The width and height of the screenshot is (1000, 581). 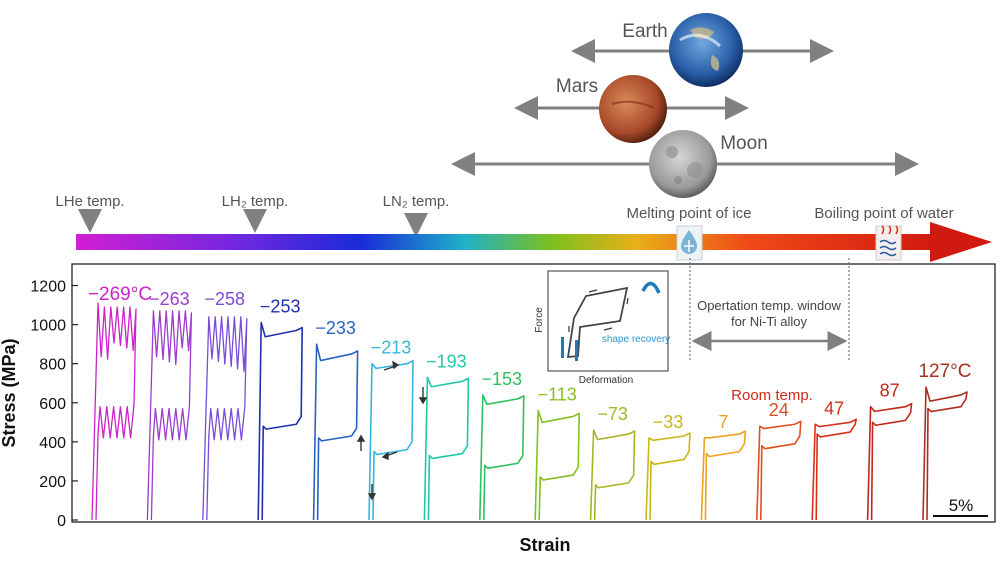 What do you see at coordinates (502, 379) in the screenshot?
I see `temperature-label-7: −153` at bounding box center [502, 379].